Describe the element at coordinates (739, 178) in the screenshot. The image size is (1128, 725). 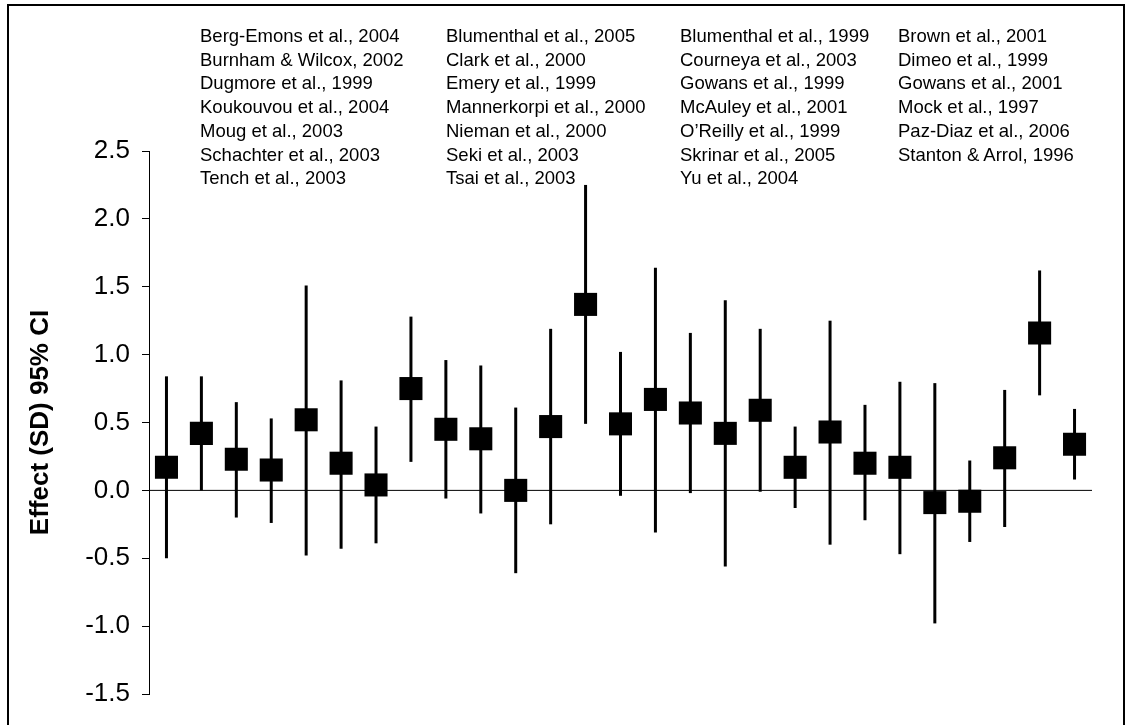
I see `annotation: Yu et al., 2004` at that location.